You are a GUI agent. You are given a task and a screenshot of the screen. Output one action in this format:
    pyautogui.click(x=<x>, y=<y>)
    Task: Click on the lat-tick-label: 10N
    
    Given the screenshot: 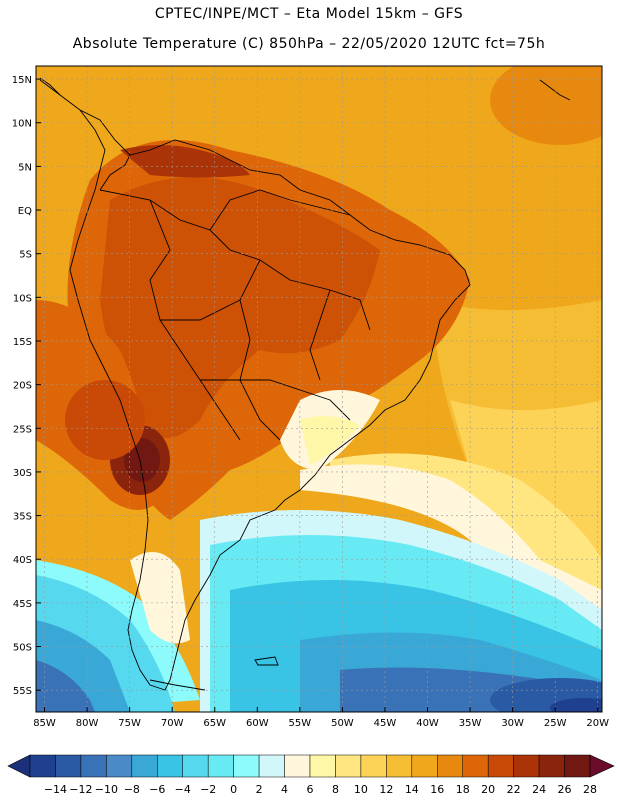 What is the action you would take?
    pyautogui.click(x=22, y=124)
    